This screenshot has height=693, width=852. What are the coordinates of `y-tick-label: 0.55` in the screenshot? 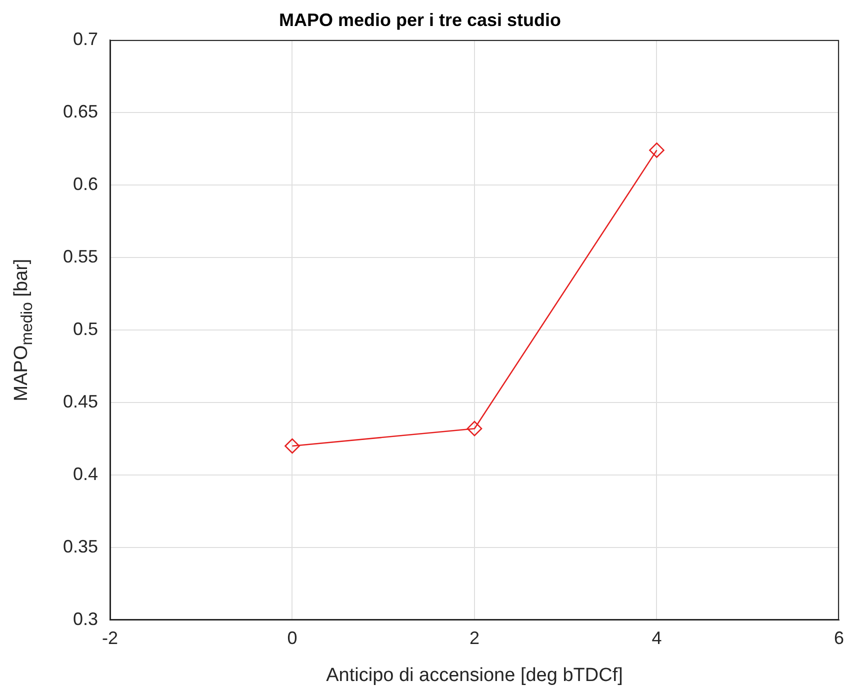 It's located at (80, 256).